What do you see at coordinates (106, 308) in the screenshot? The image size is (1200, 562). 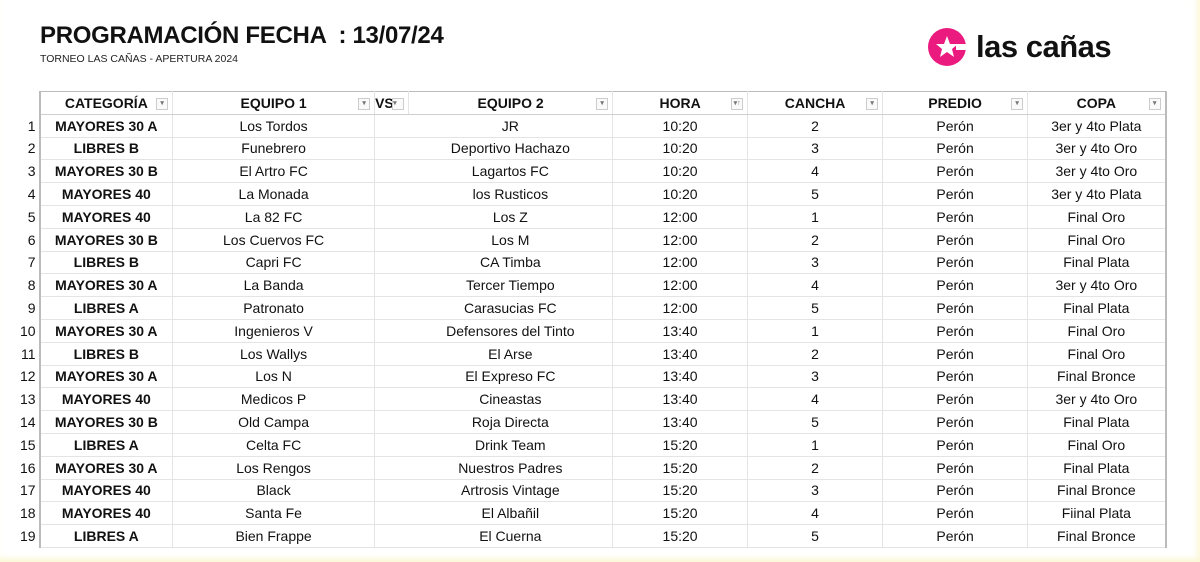 I see `cell: LIBRES A` at bounding box center [106, 308].